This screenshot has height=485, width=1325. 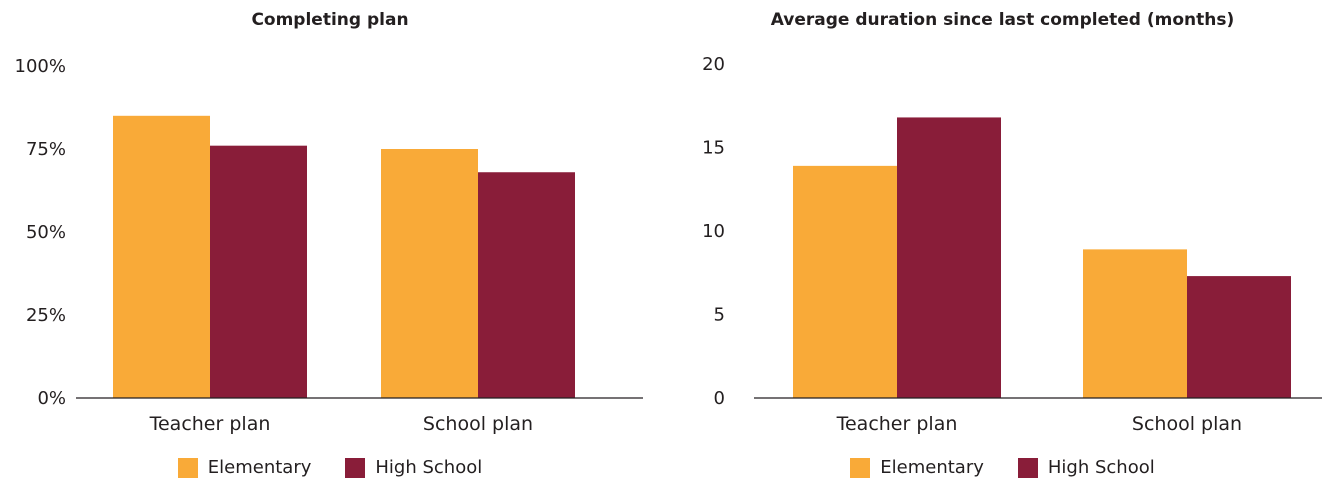 I want to click on y-tick-label: 0, so click(x=719, y=398).